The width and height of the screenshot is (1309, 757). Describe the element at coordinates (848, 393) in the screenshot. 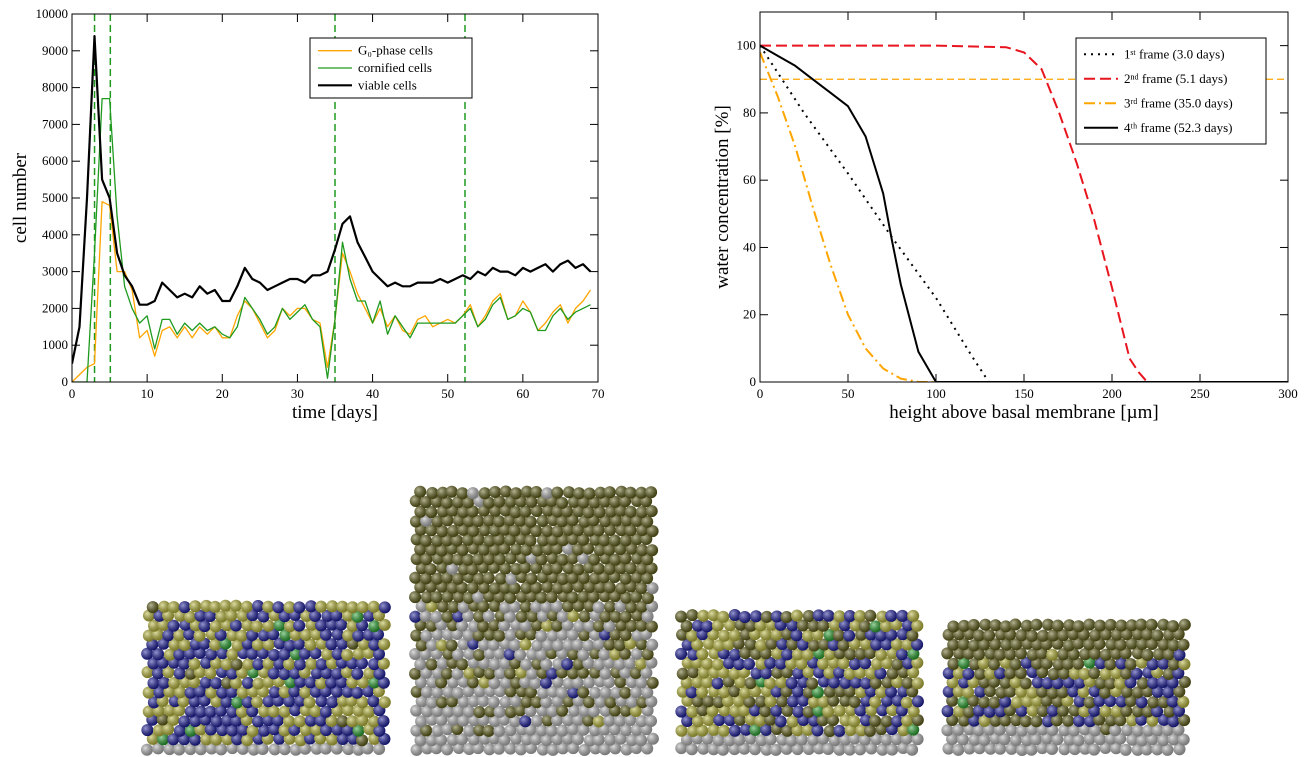

I see `x-tick-label: 50` at that location.